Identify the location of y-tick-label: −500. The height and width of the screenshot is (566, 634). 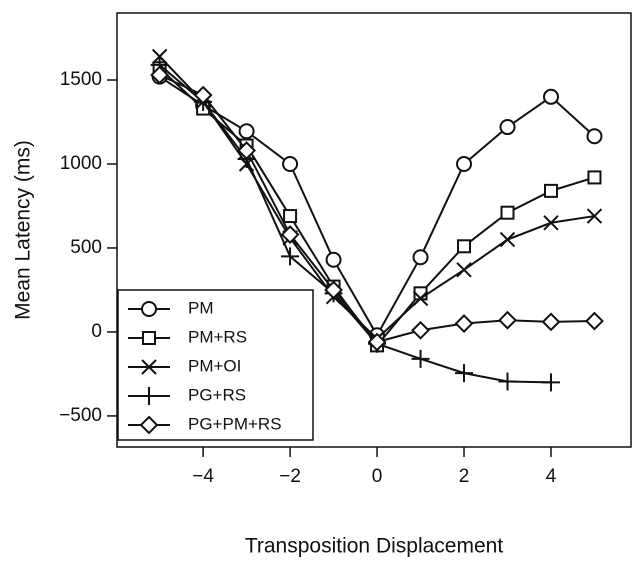
(80, 415).